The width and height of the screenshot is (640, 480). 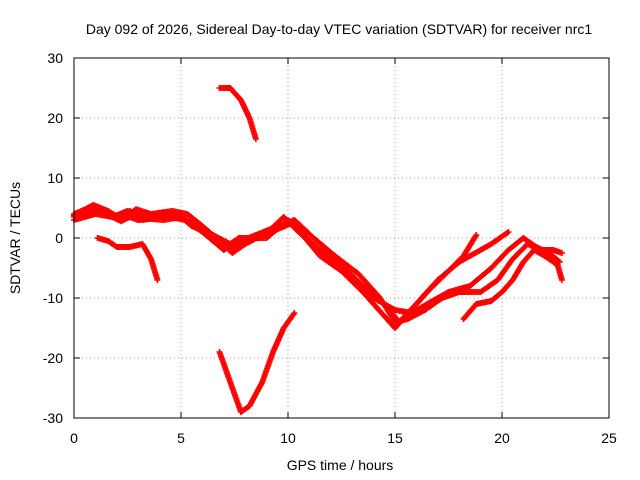 What do you see at coordinates (53, 298) in the screenshot?
I see `y-tick-label: -10` at bounding box center [53, 298].